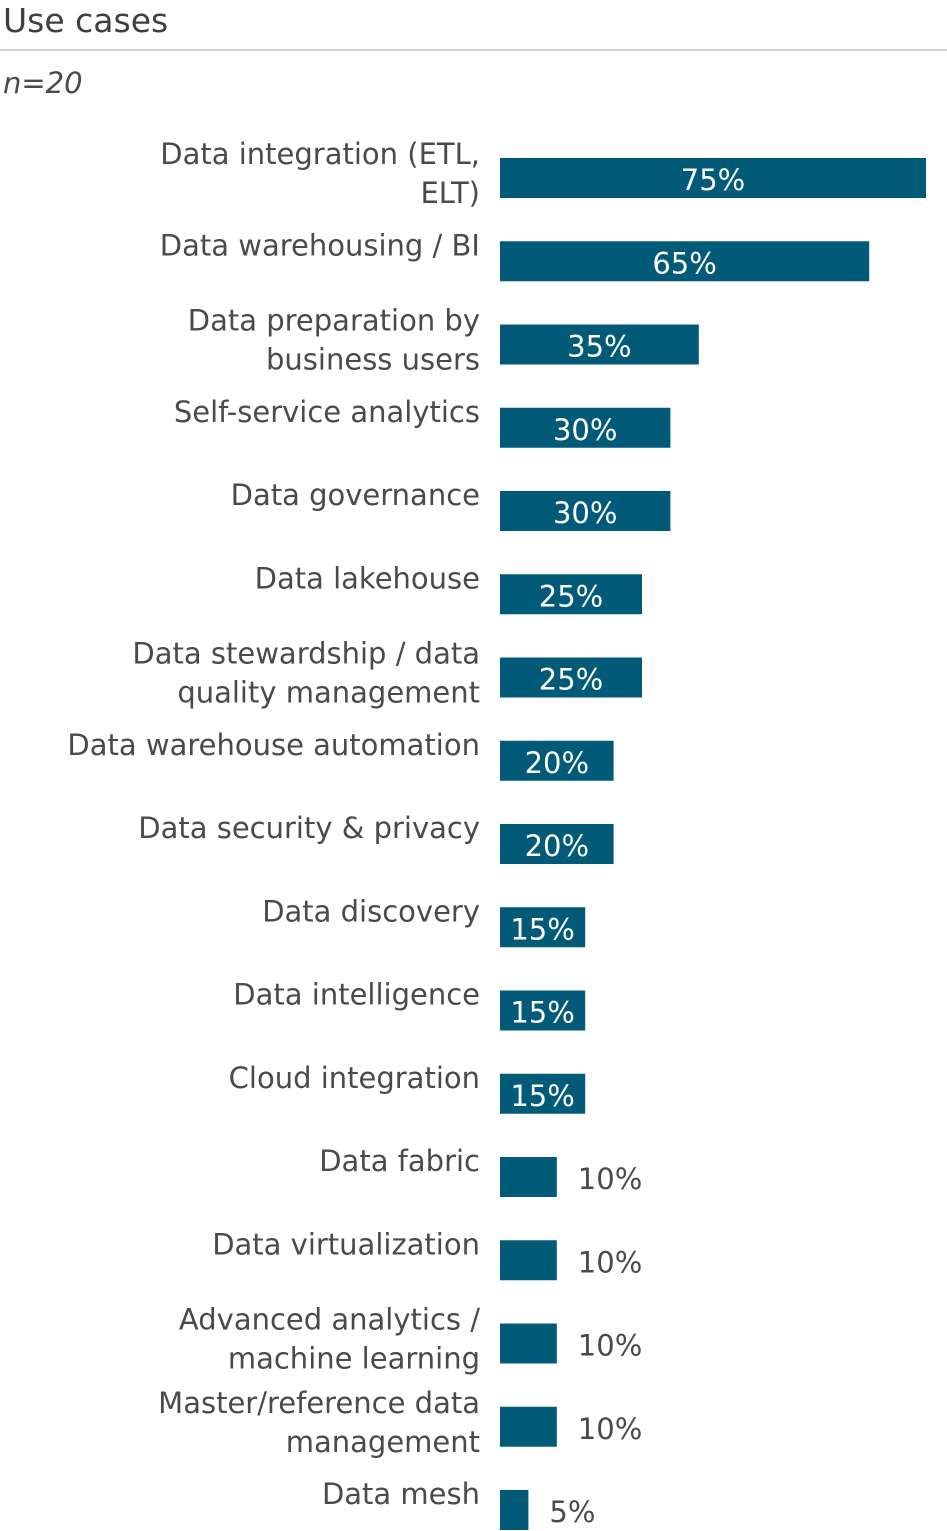 The image size is (947, 1531). Describe the element at coordinates (514, 1510) in the screenshot. I see `bar-data-mesh` at that location.